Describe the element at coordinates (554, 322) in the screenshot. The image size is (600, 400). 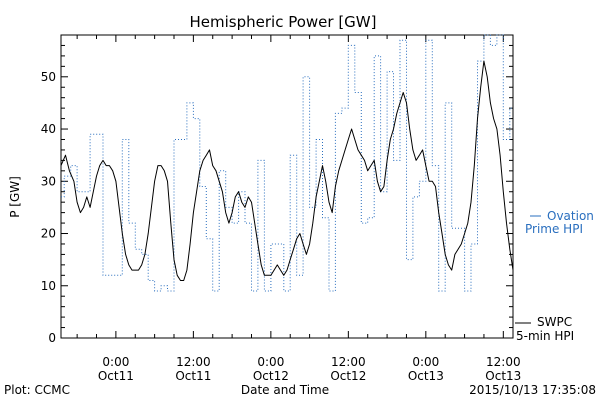
I see `legend-swpc-line1: SWPC` at that location.